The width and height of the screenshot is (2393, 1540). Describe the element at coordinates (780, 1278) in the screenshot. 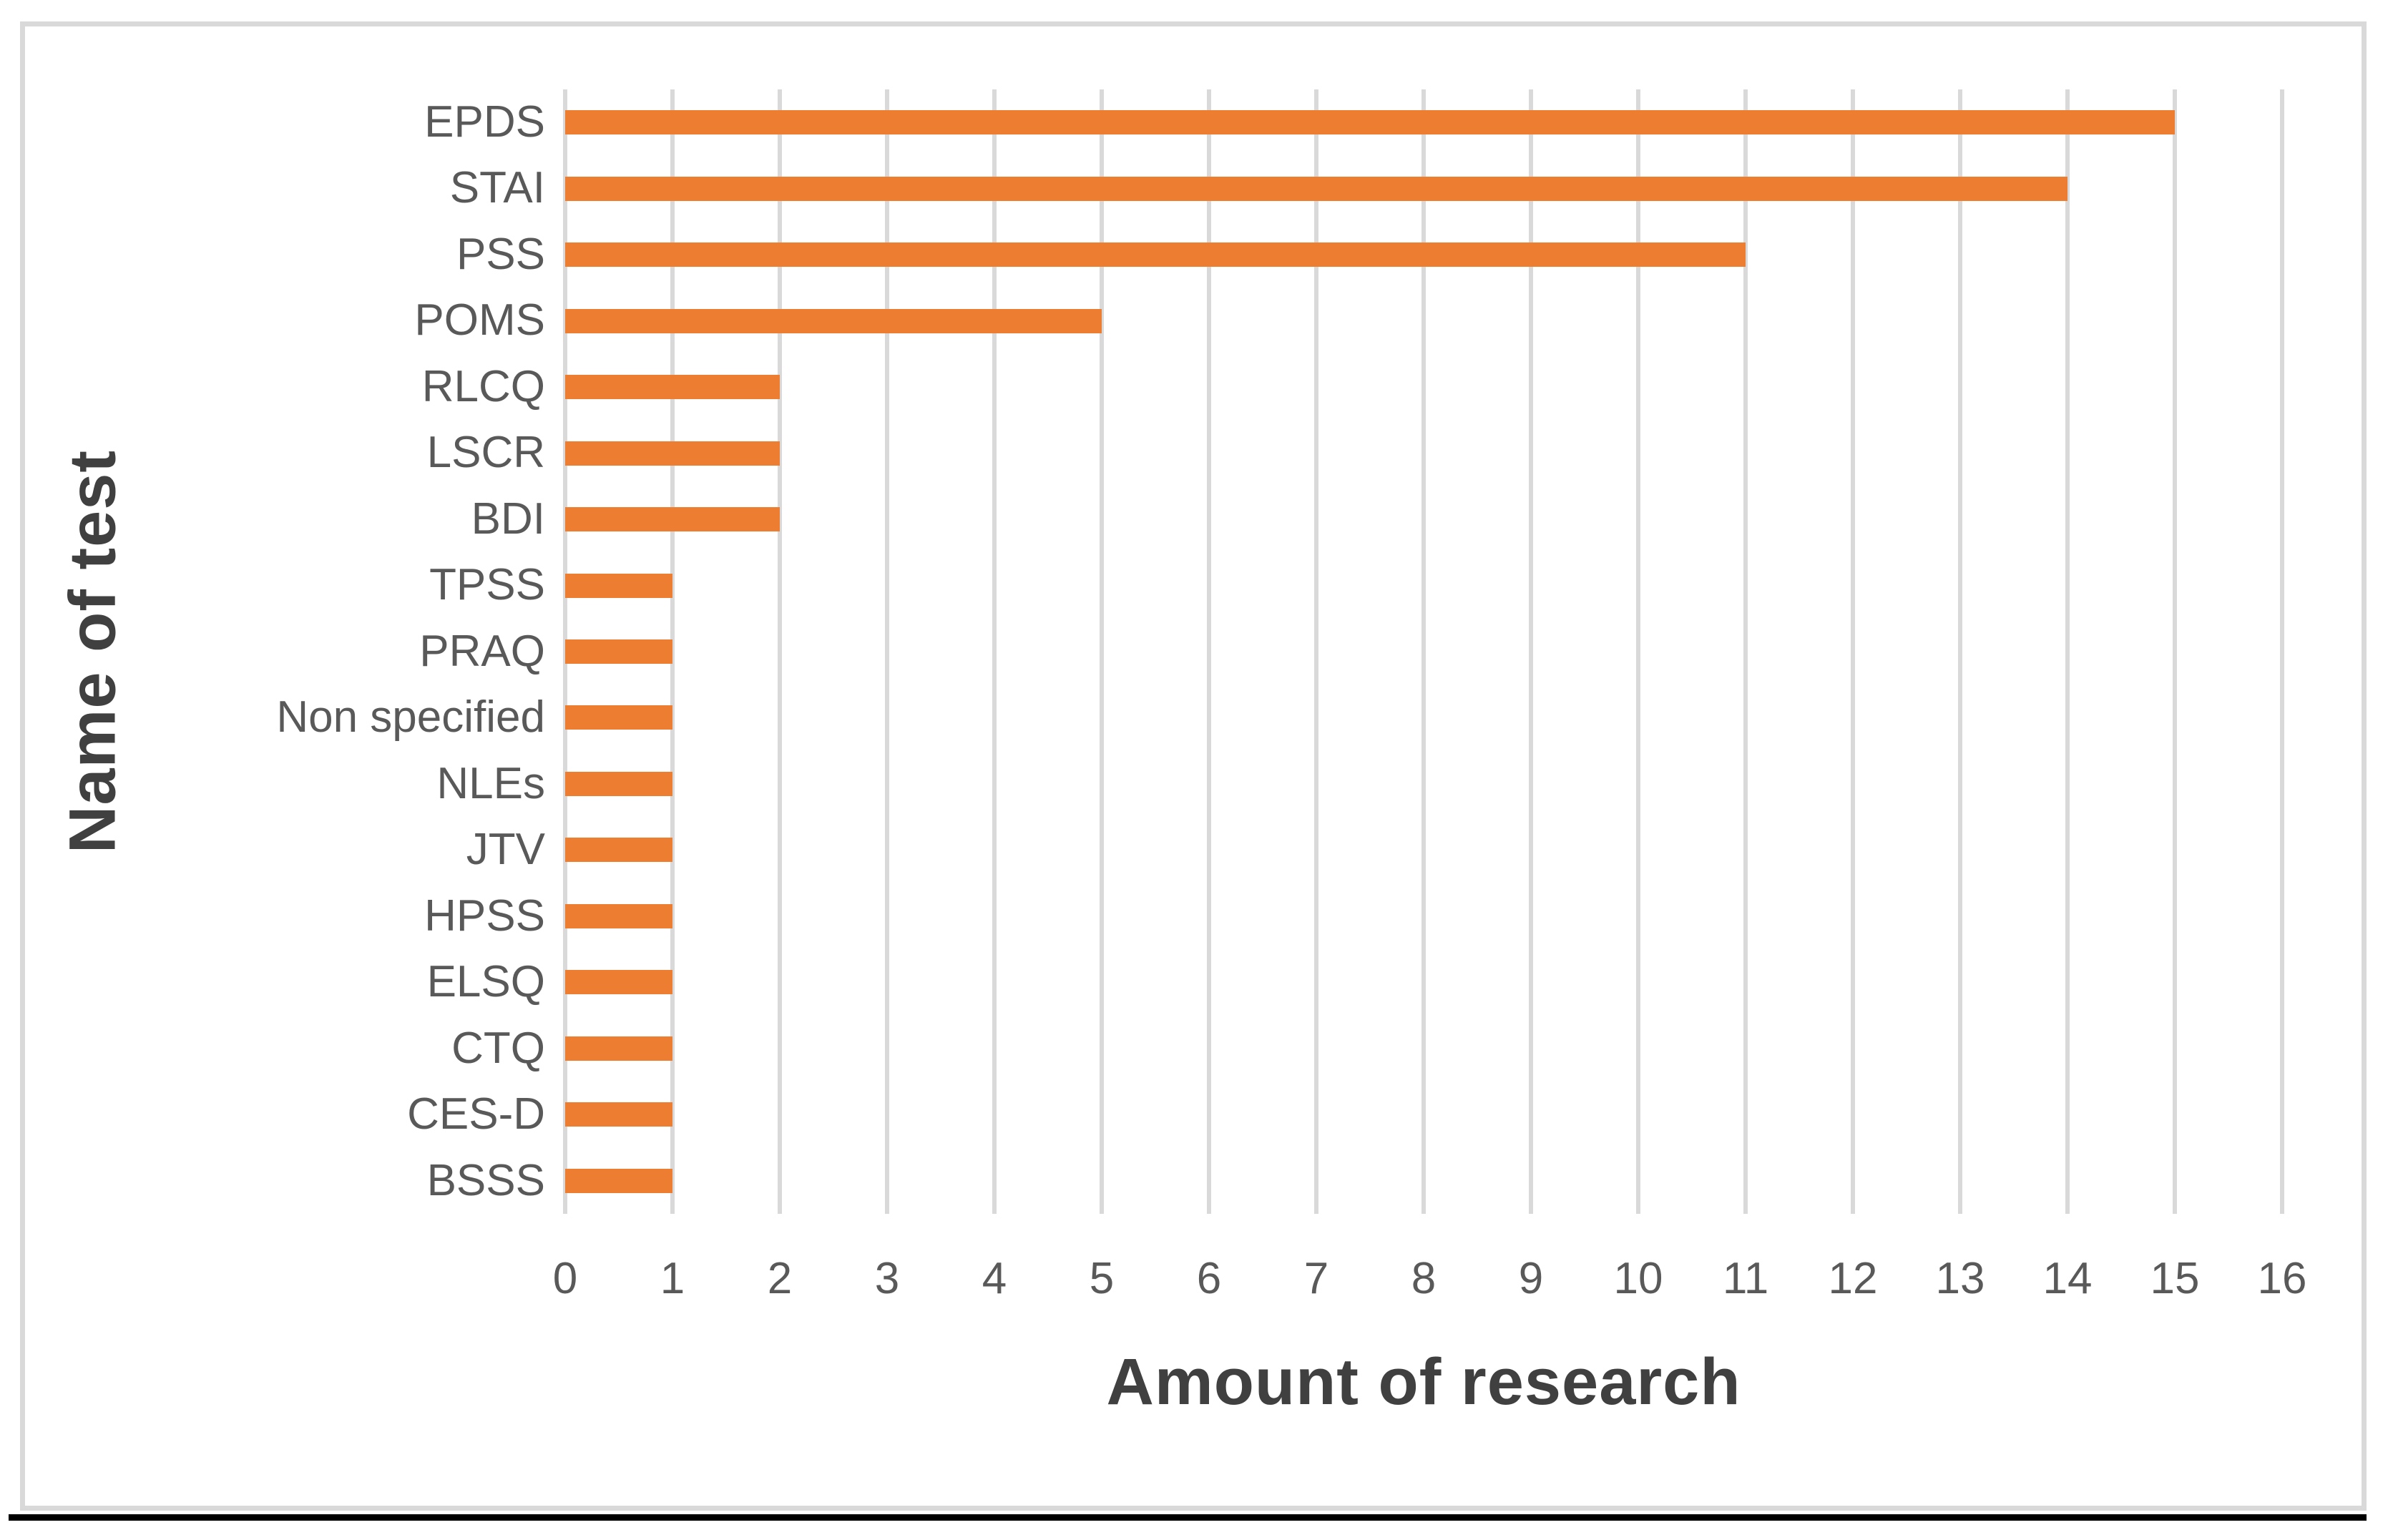

I see `x-tick-label-2: 2` at that location.